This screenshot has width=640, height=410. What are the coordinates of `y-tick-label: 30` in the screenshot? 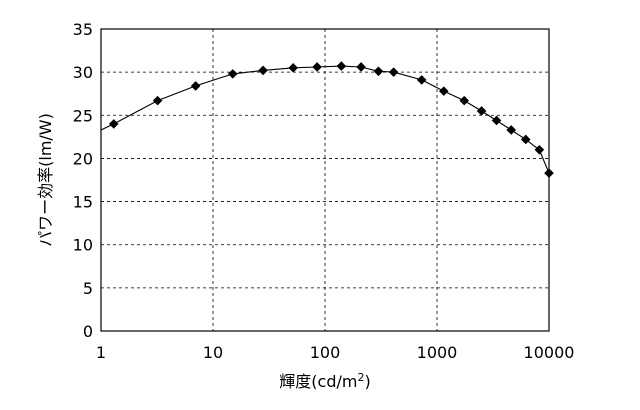 It's located at (83, 72).